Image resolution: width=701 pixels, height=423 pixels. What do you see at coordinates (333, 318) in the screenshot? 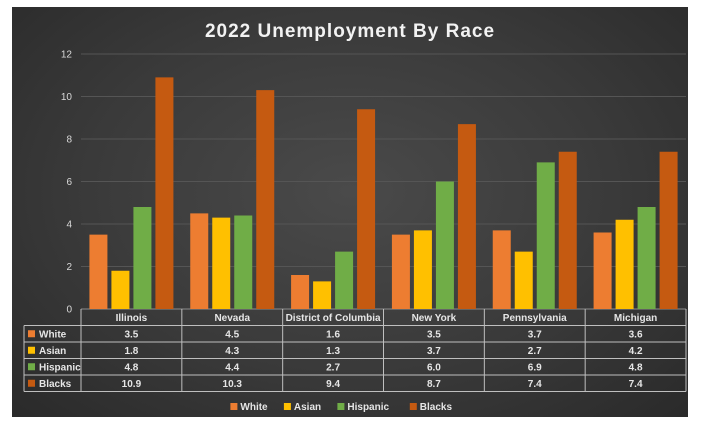
I see `category-label: District of Columbia` at bounding box center [333, 318].